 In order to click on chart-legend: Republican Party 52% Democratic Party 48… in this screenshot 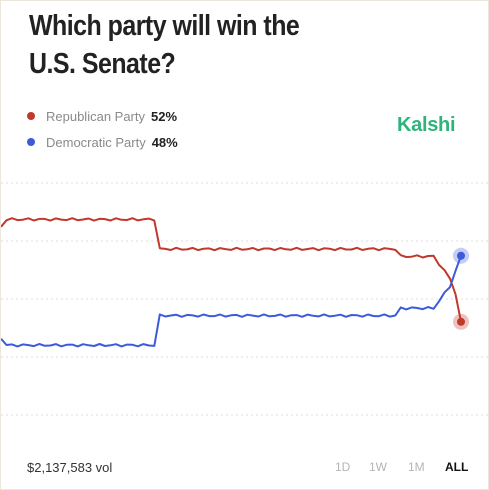, I will do `click(102, 129)`.